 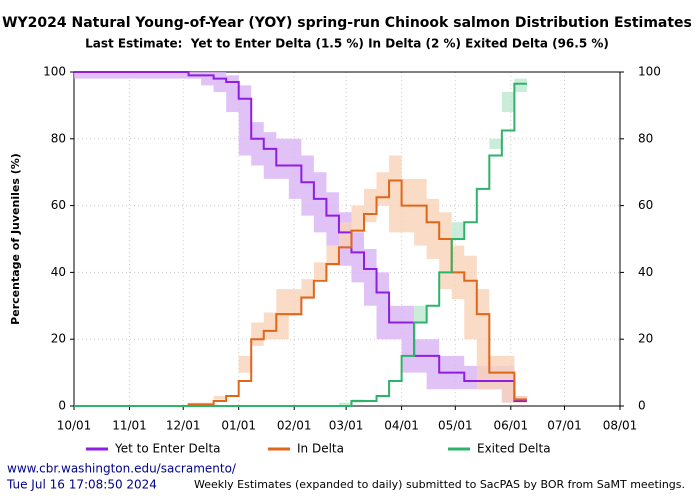 What do you see at coordinates (645, 272) in the screenshot?
I see `y2-tick-label: 40` at bounding box center [645, 272].